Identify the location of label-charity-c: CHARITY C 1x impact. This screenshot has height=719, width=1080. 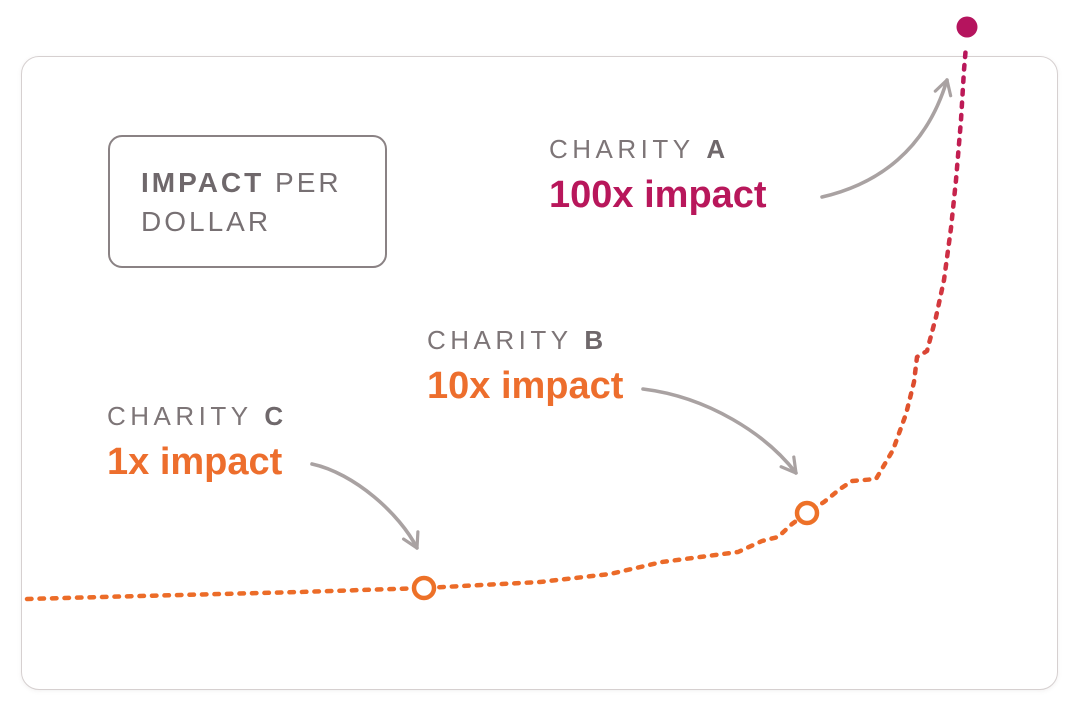
(197, 442).